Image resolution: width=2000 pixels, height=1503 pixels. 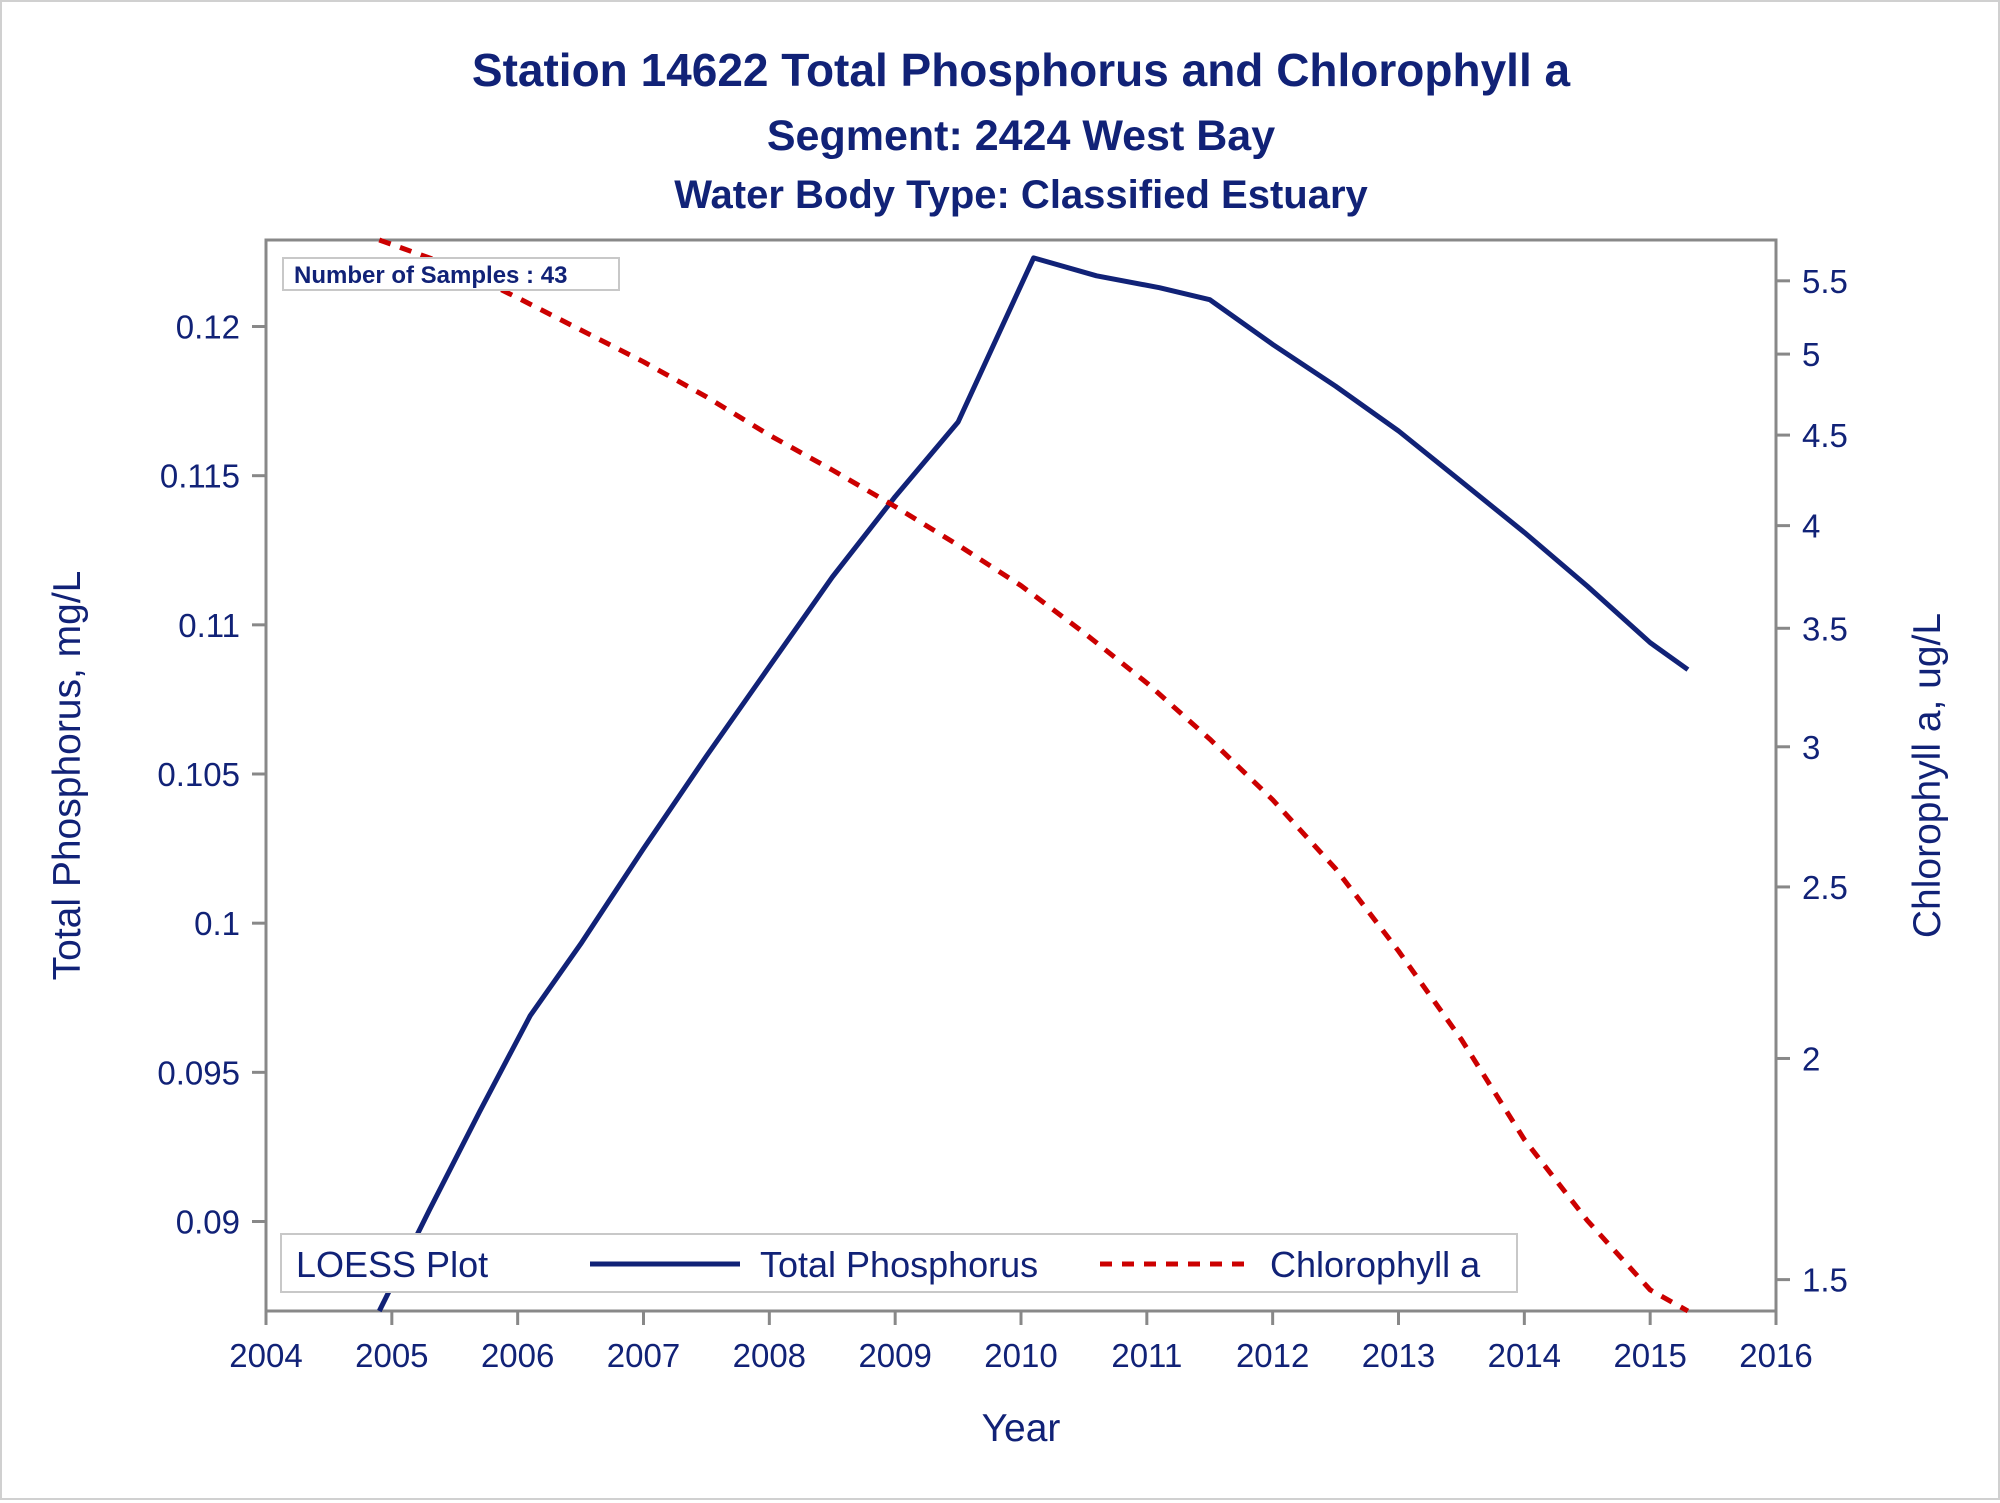 What do you see at coordinates (1811, 354) in the screenshot?
I see `y2-tick-label-5: 5` at bounding box center [1811, 354].